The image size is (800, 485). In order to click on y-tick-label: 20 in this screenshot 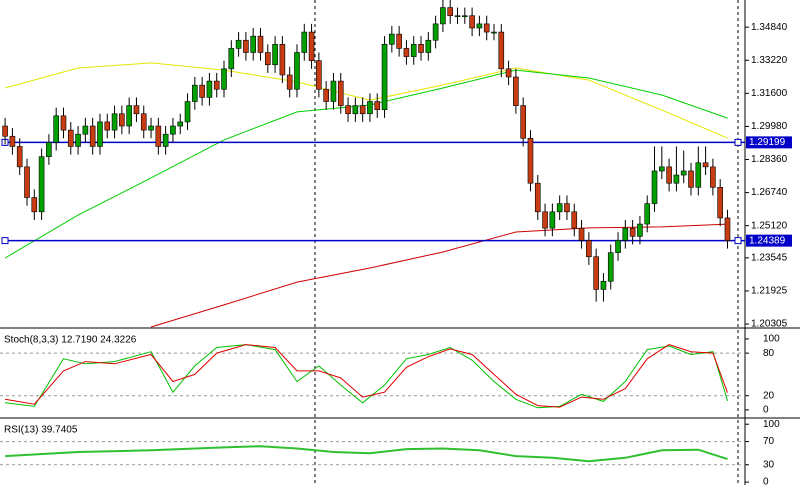, I will do `click(769, 395)`.